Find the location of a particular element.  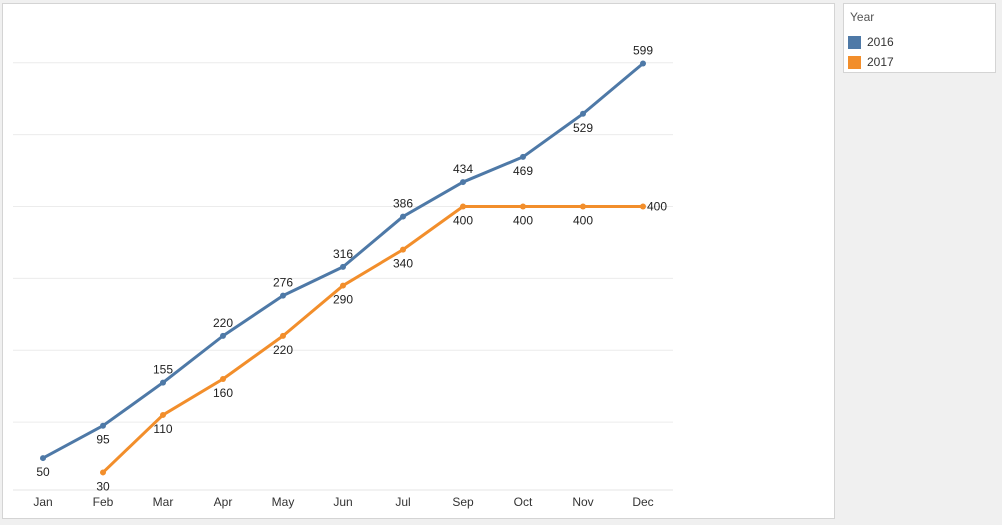

data-label: 30 is located at coordinates (103, 486).